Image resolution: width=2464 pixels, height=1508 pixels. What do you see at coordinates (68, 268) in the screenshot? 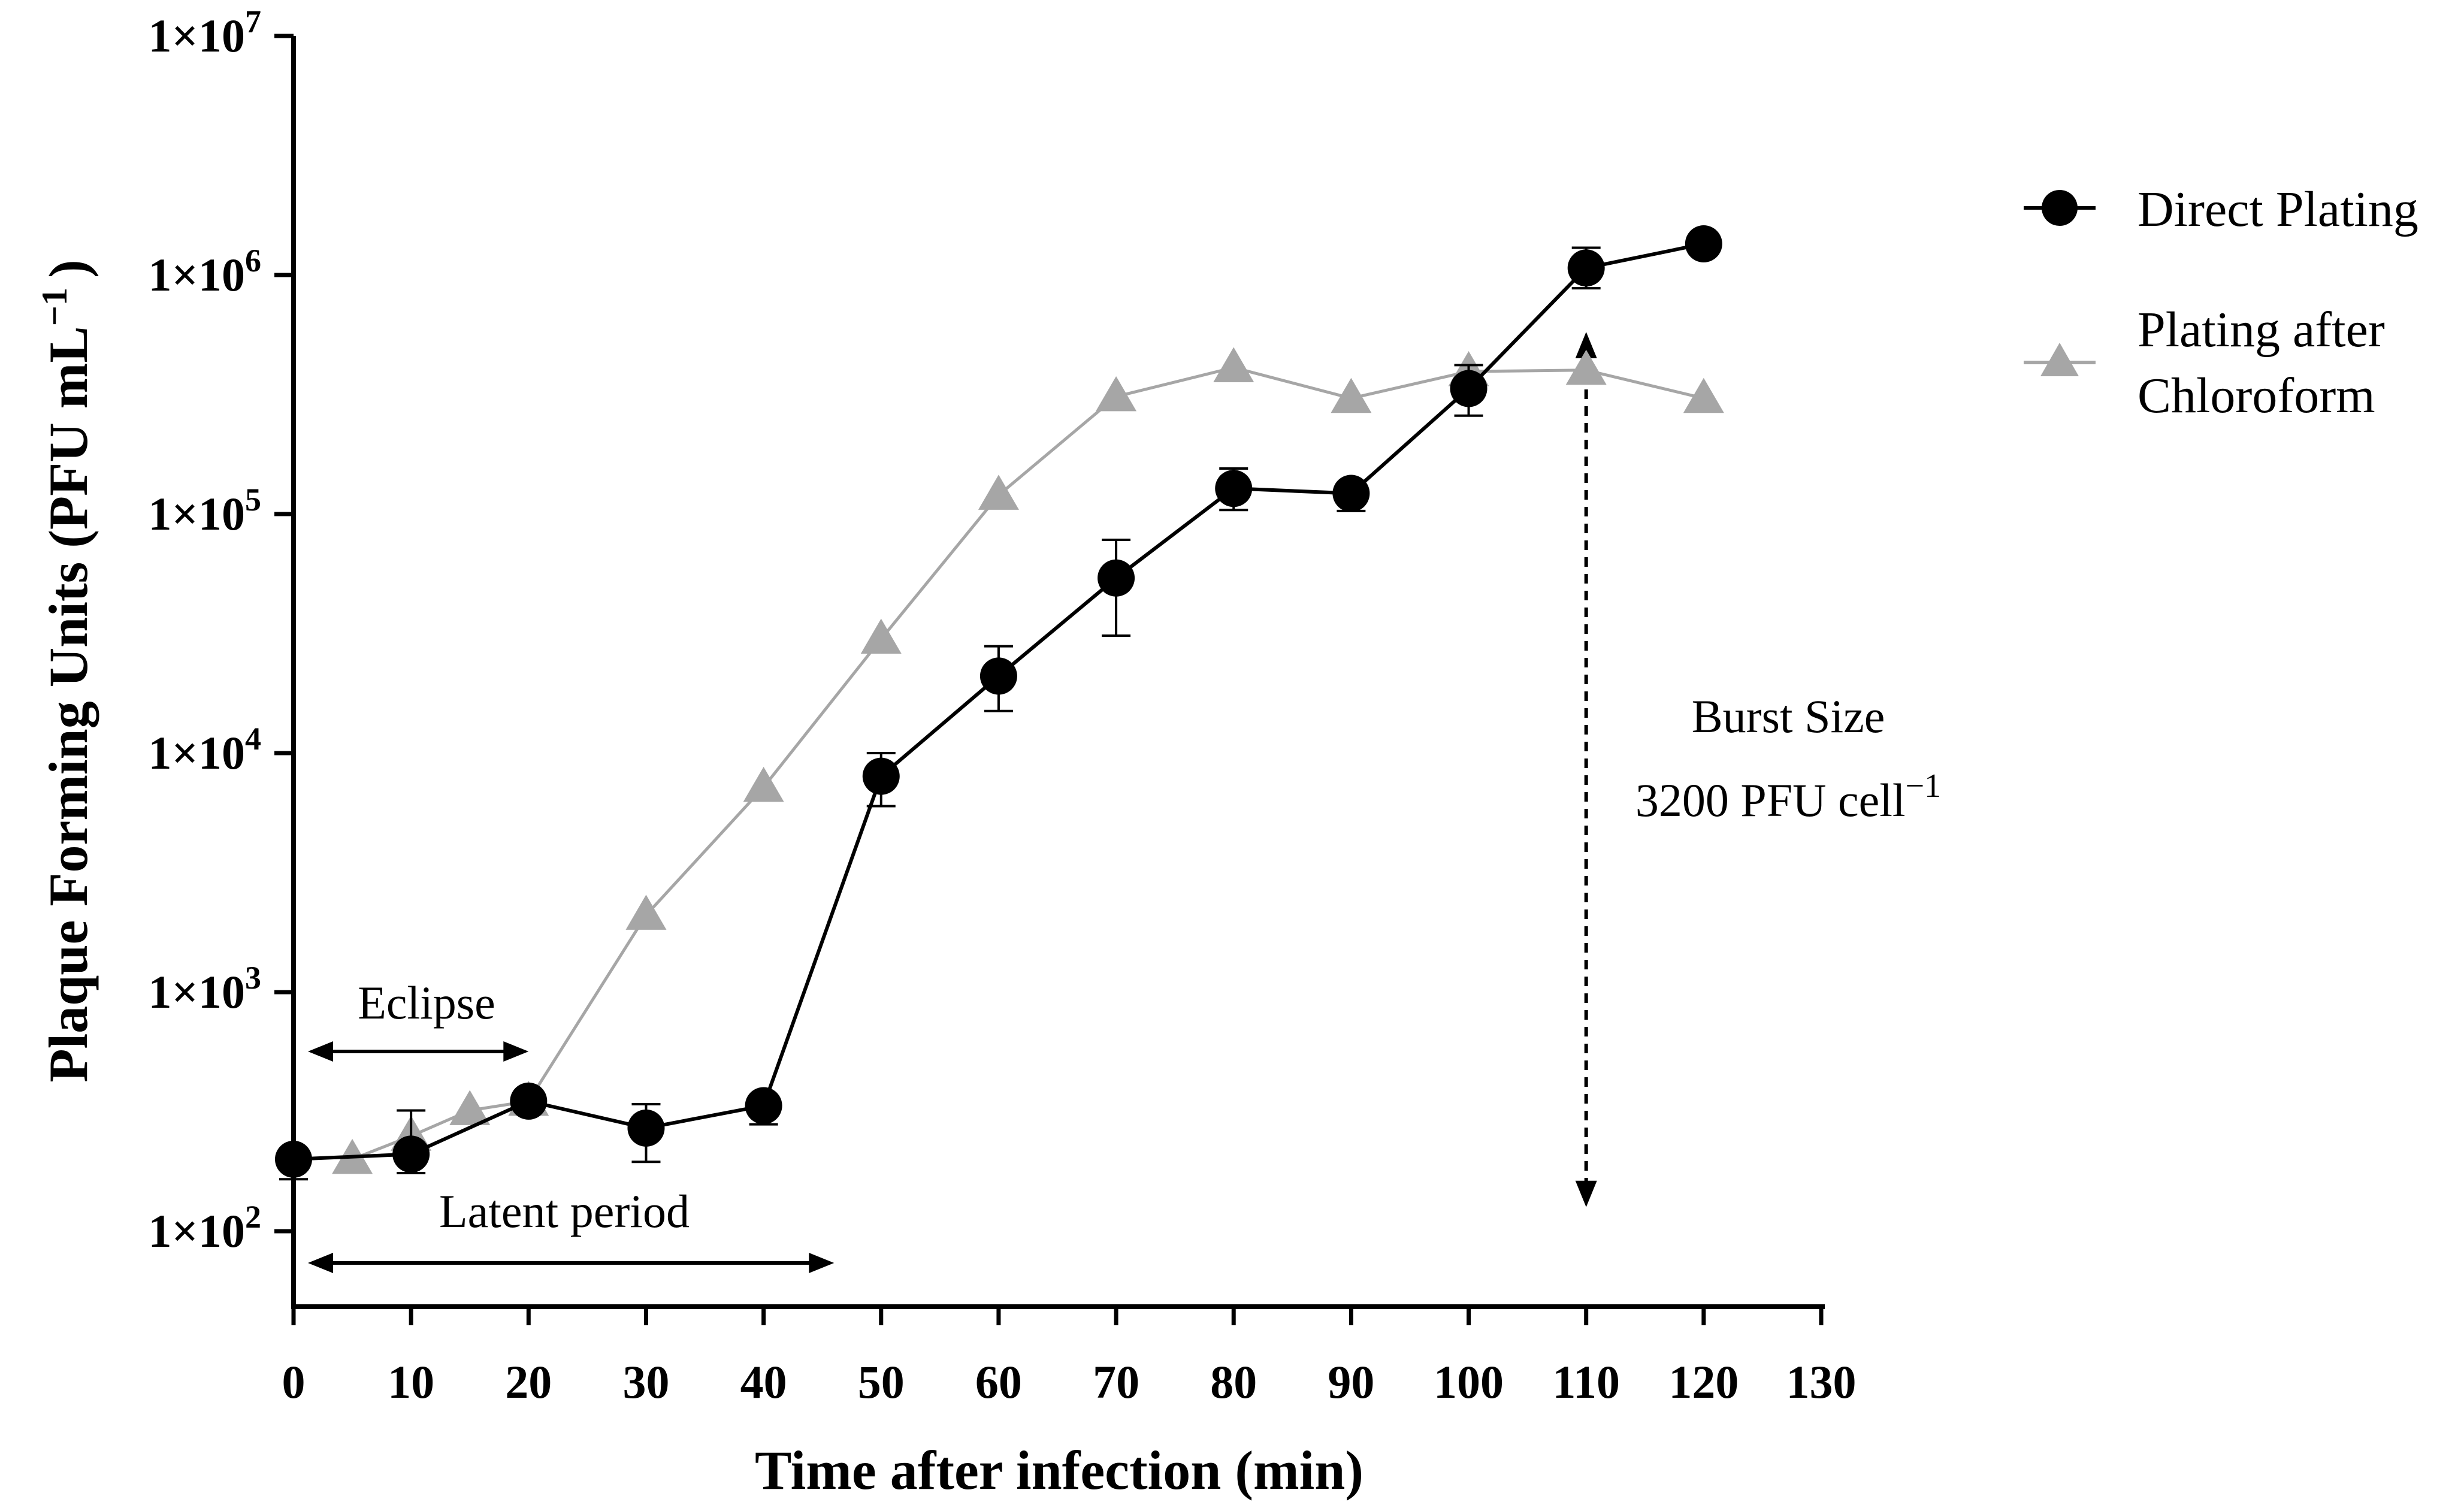
I see `y-axis-title-close: )` at bounding box center [68, 268].